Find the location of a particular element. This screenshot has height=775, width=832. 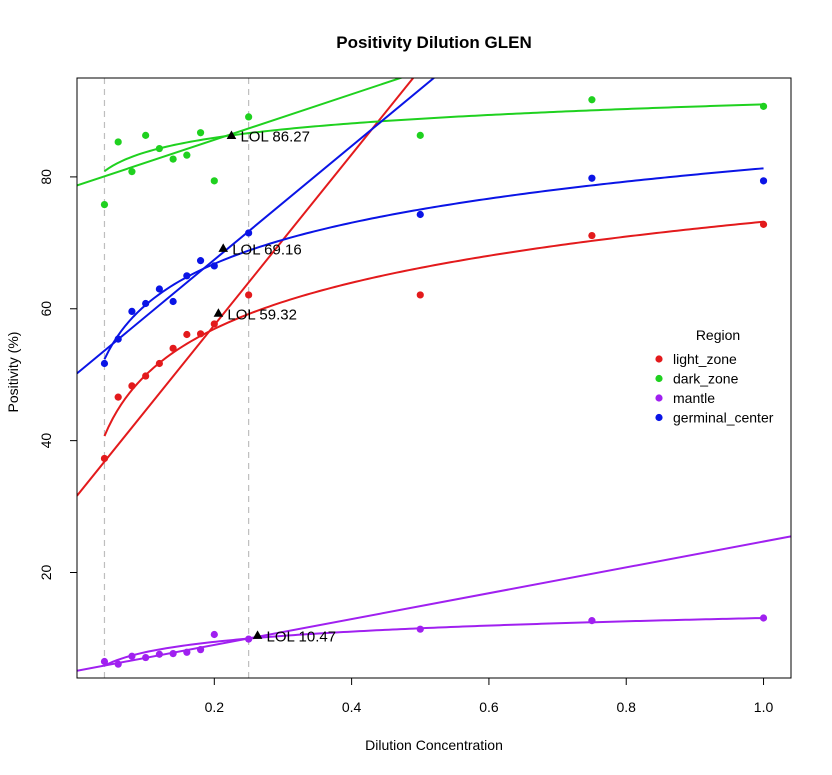

legend-label-dark_zone: dark_zone is located at coordinates (706, 379).